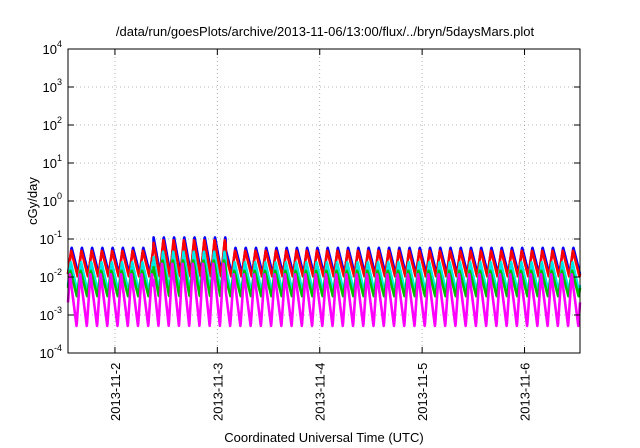  What do you see at coordinates (422, 392) in the screenshot?
I see `x-tick-label: 2013-11-5` at bounding box center [422, 392].